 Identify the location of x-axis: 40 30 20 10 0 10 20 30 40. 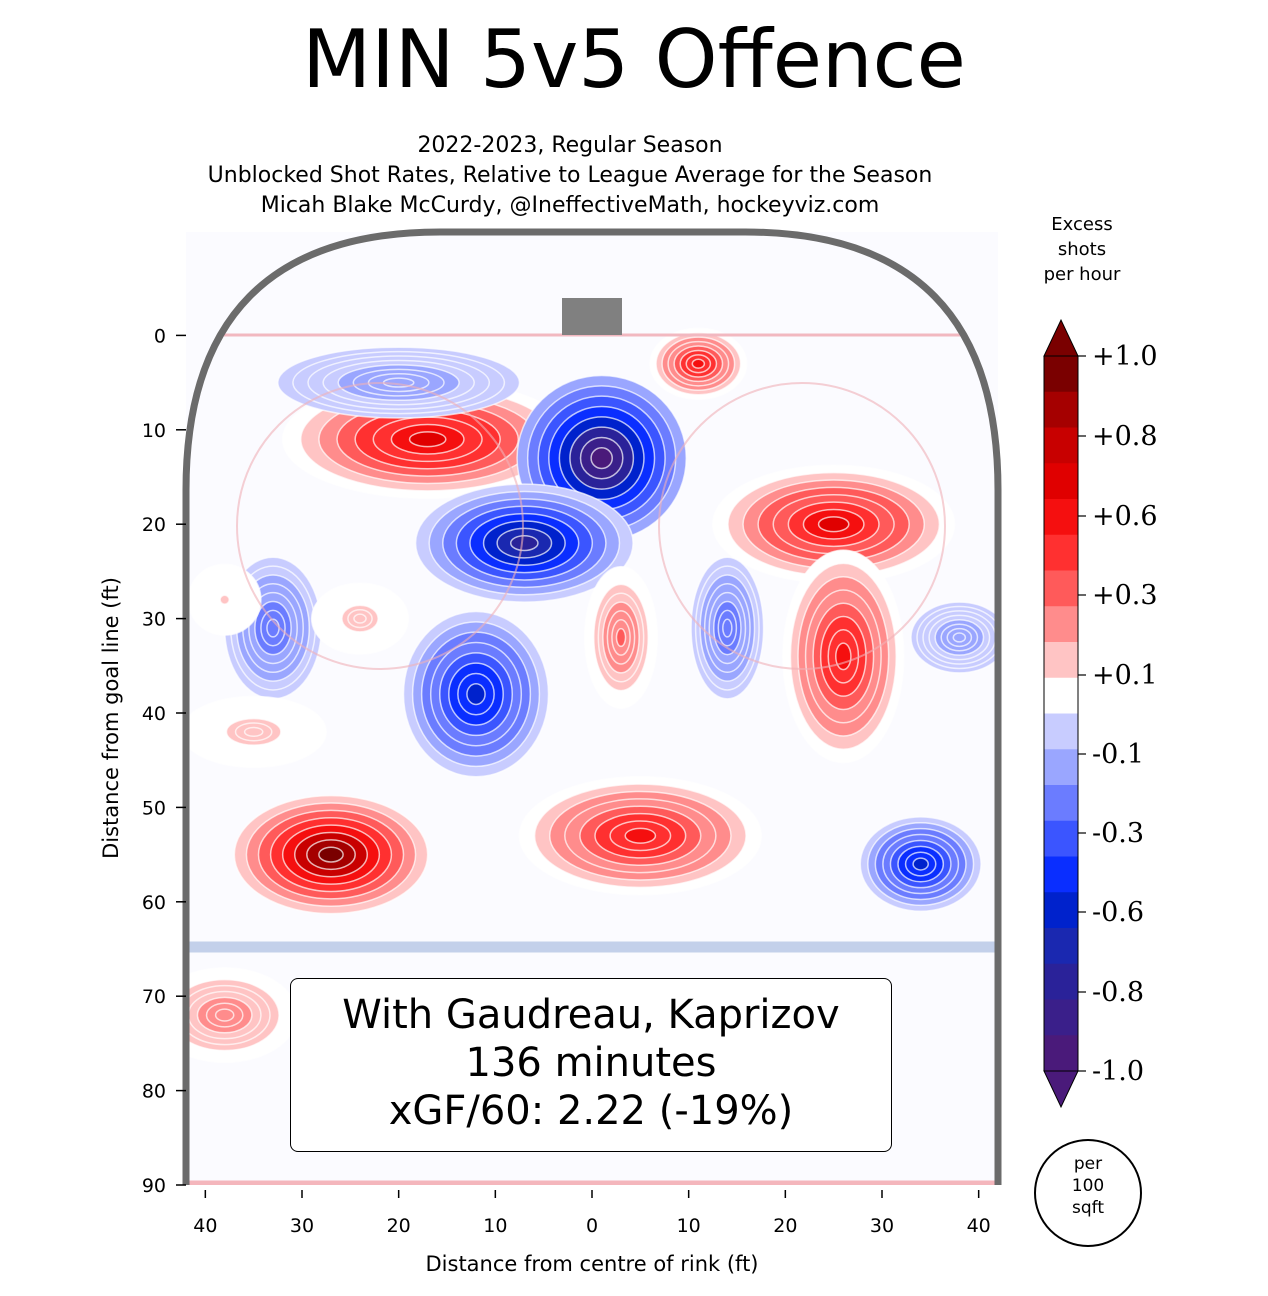
(592, 1213).